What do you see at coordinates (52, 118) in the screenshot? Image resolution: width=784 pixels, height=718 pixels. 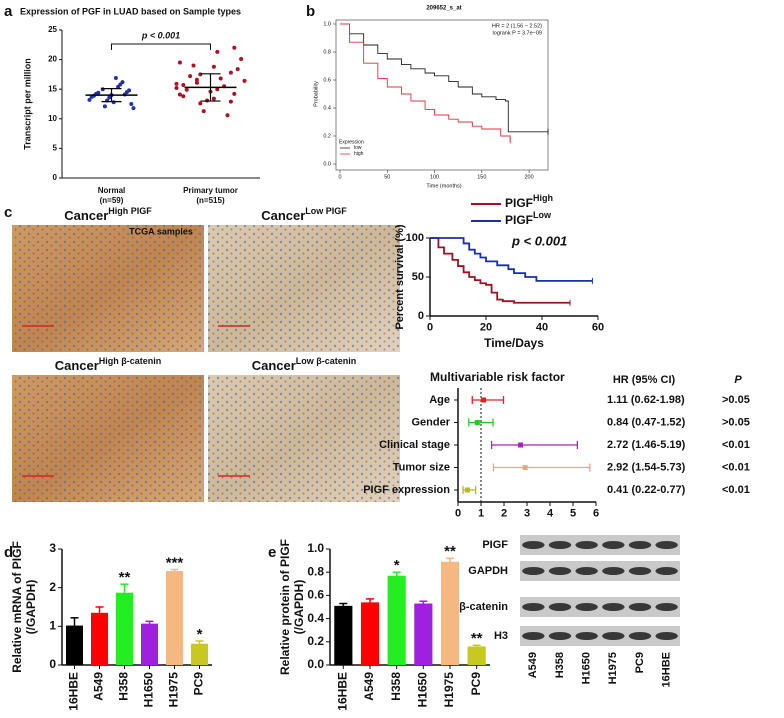 I see `y-tick-label: 10` at bounding box center [52, 118].